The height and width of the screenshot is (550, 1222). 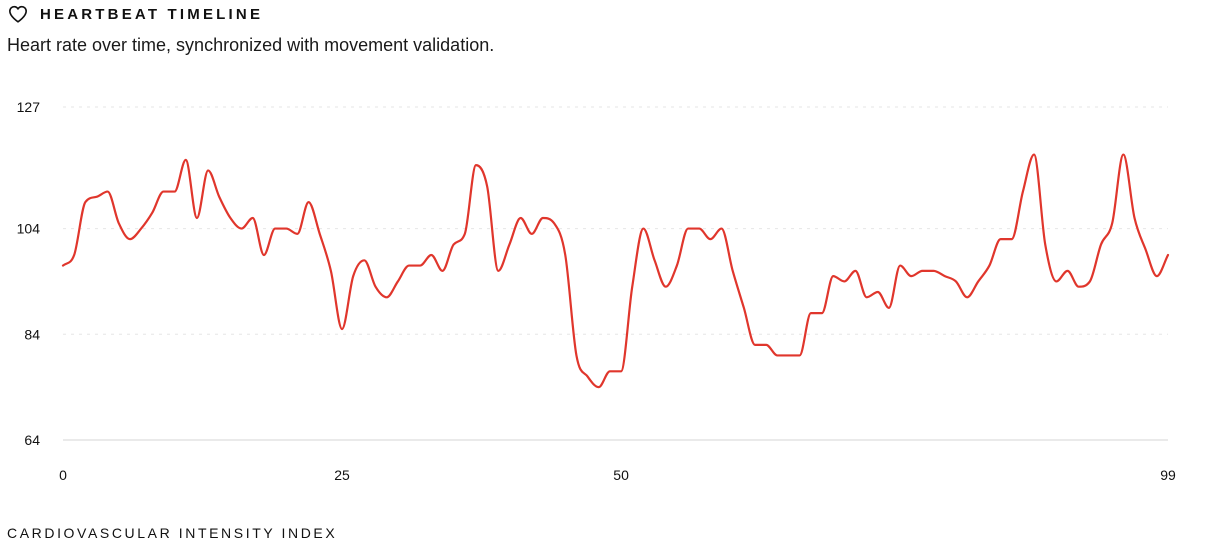 I want to click on y-tick-label: 64, so click(x=32, y=440).